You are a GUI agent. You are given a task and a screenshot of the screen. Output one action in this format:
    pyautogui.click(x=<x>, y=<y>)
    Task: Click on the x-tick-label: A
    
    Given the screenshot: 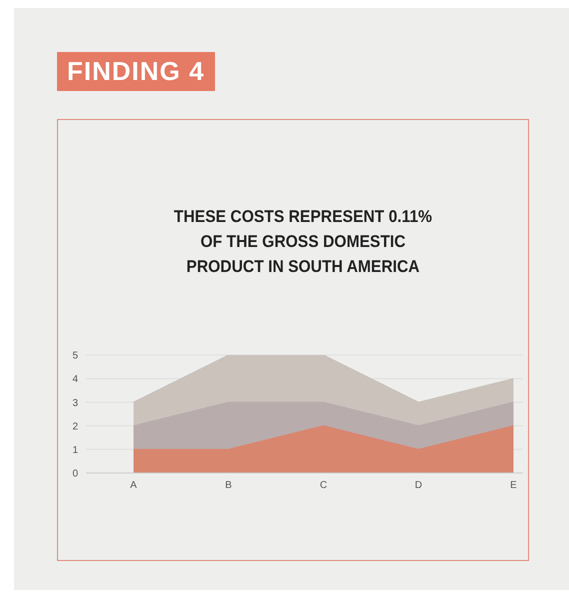 What is the action you would take?
    pyautogui.click(x=134, y=486)
    